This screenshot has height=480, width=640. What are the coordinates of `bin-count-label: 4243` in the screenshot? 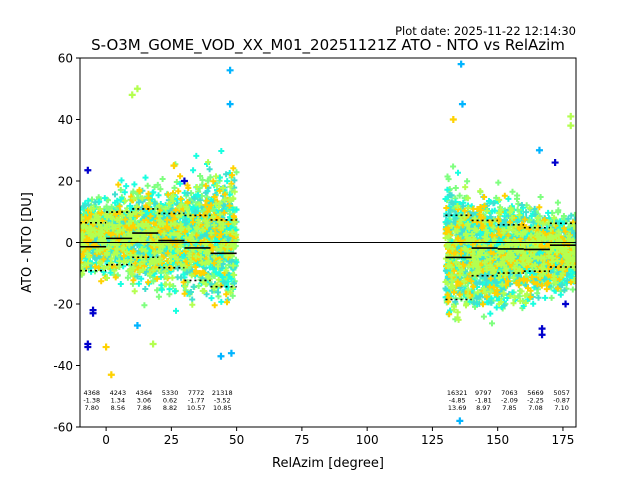 It's located at (118, 393).